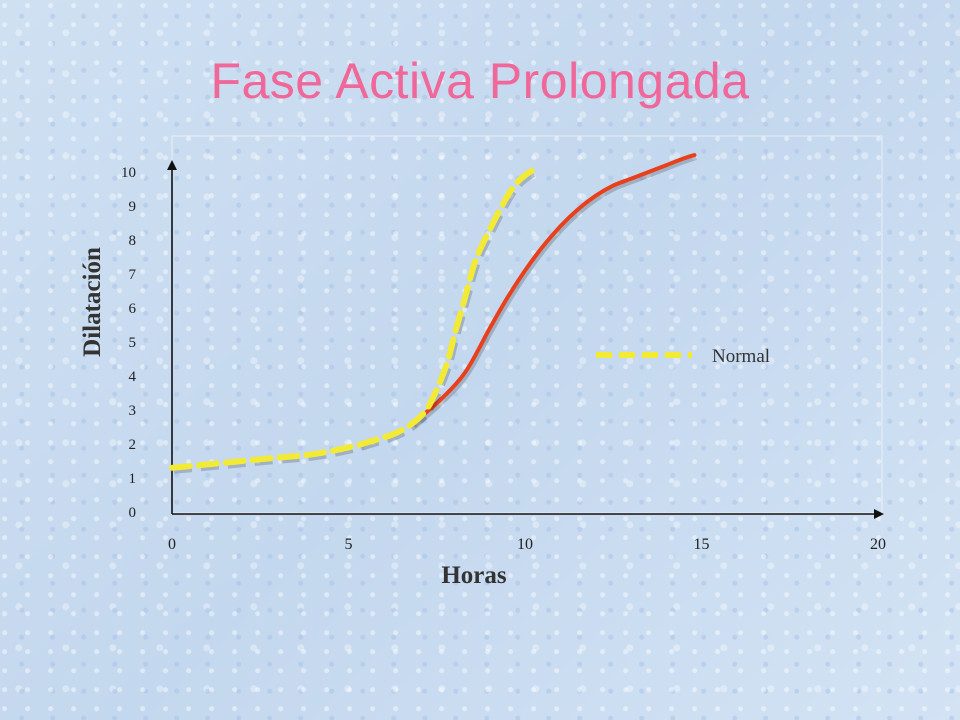 The height and width of the screenshot is (720, 960). What do you see at coordinates (133, 479) in the screenshot?
I see `y-tick-label: 1` at bounding box center [133, 479].